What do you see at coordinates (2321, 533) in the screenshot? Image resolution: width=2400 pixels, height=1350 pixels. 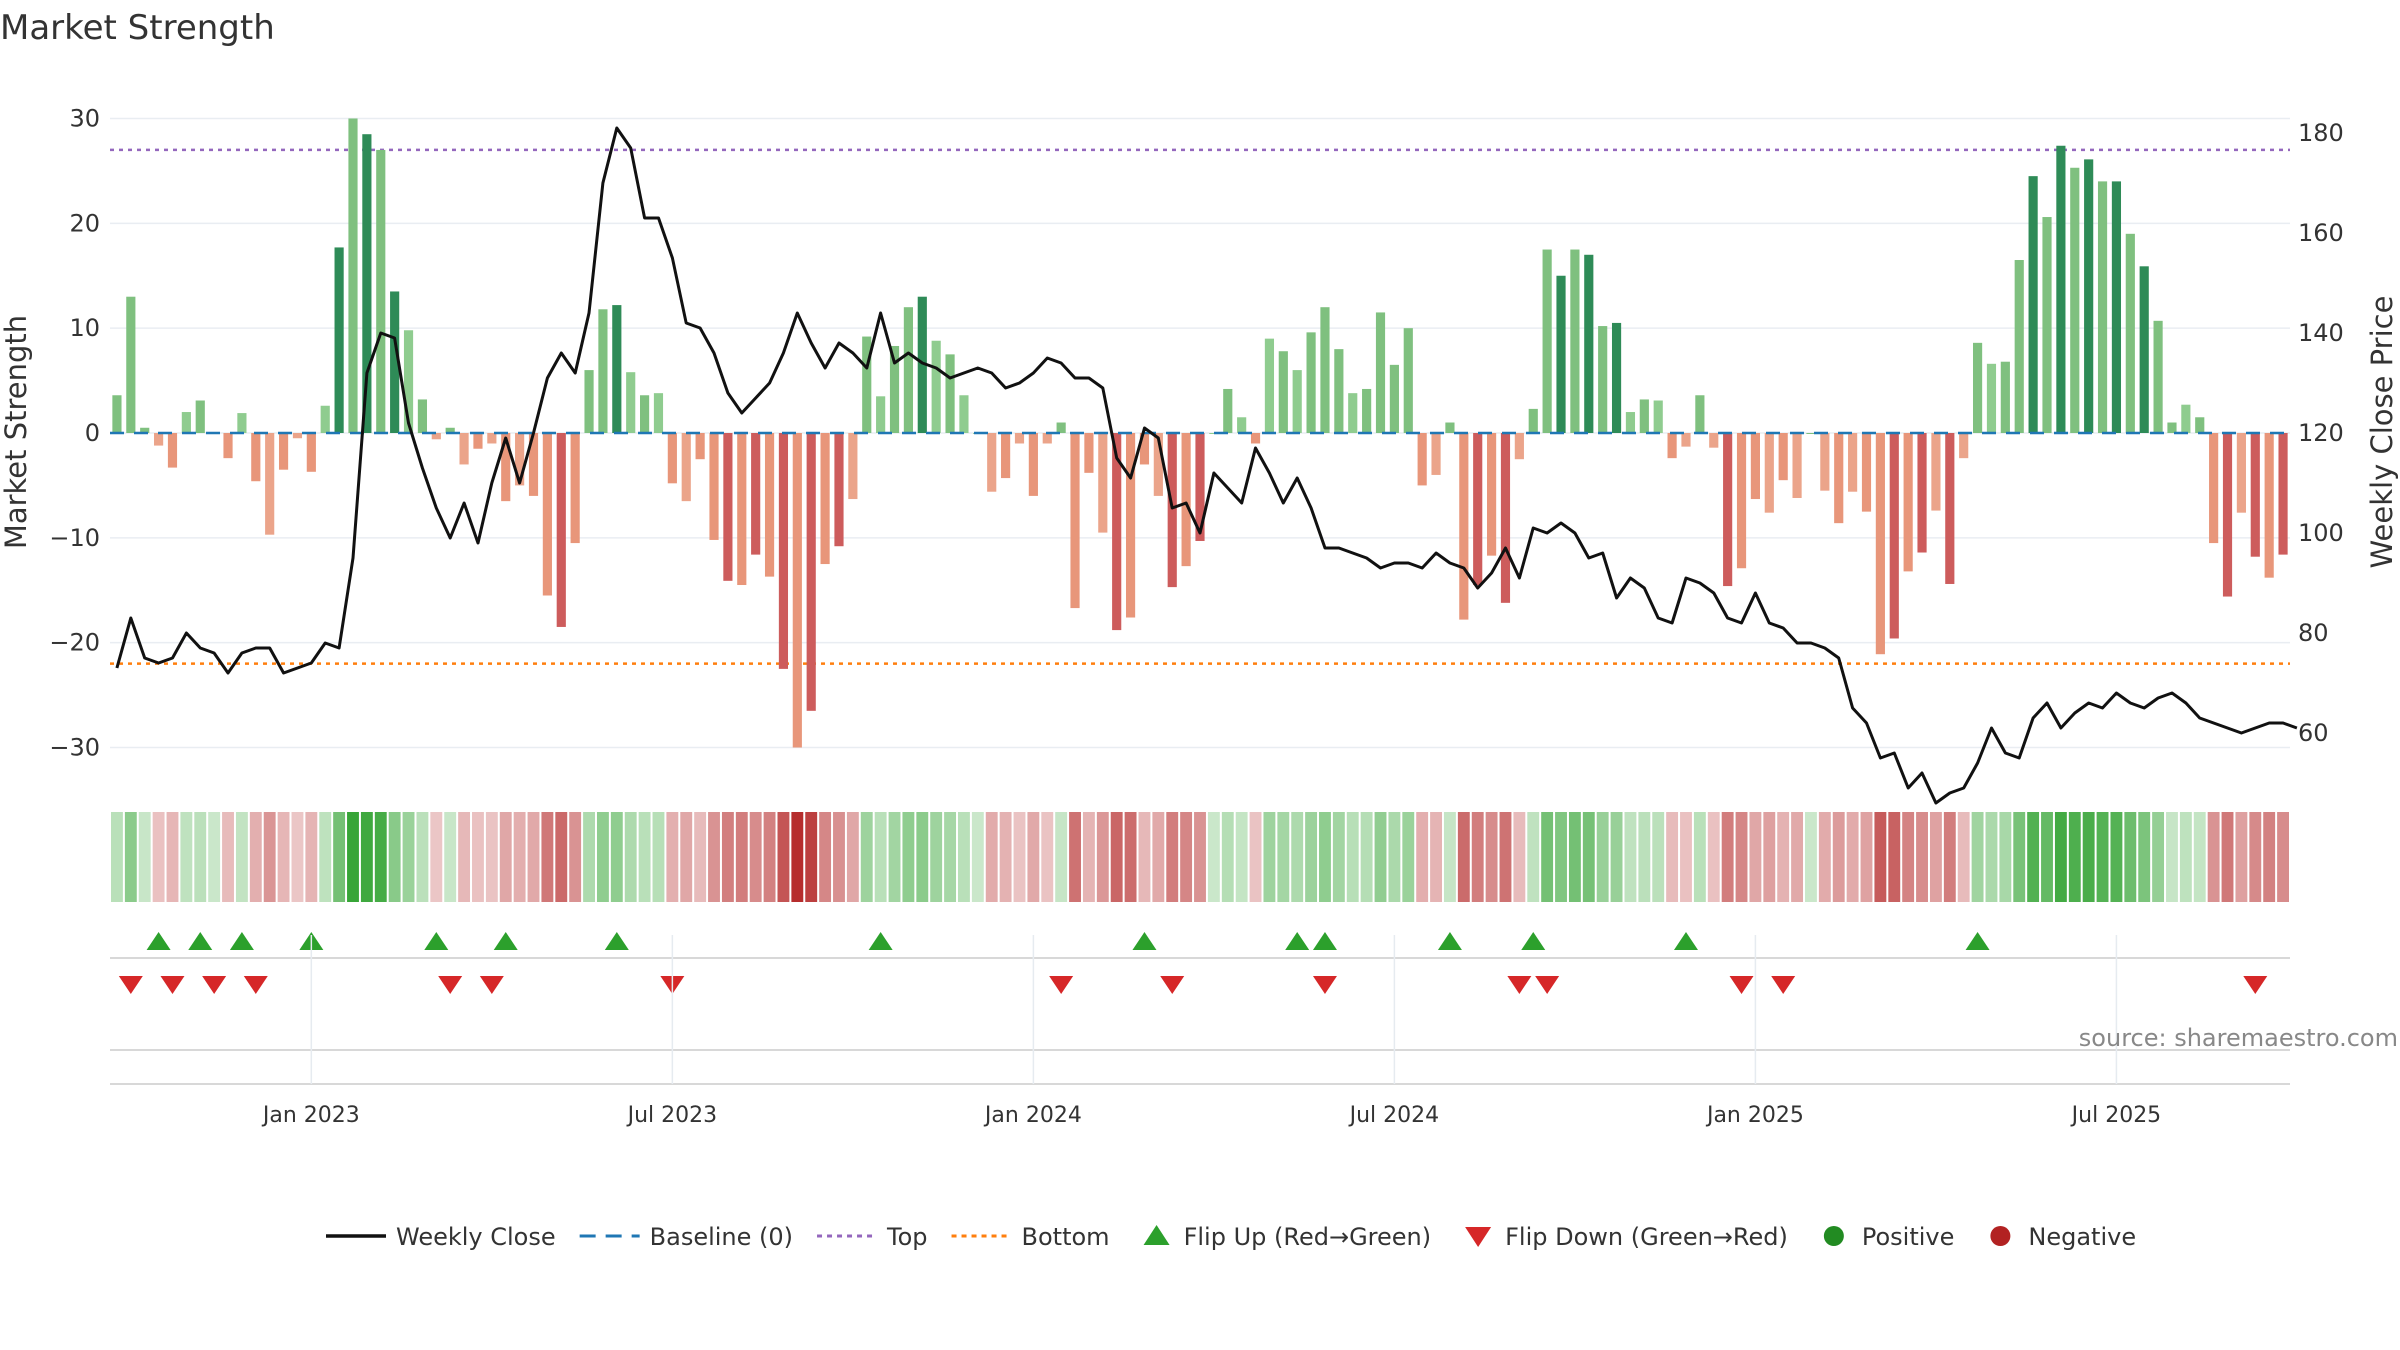 I see `y2-tick-label: 100` at bounding box center [2321, 533].